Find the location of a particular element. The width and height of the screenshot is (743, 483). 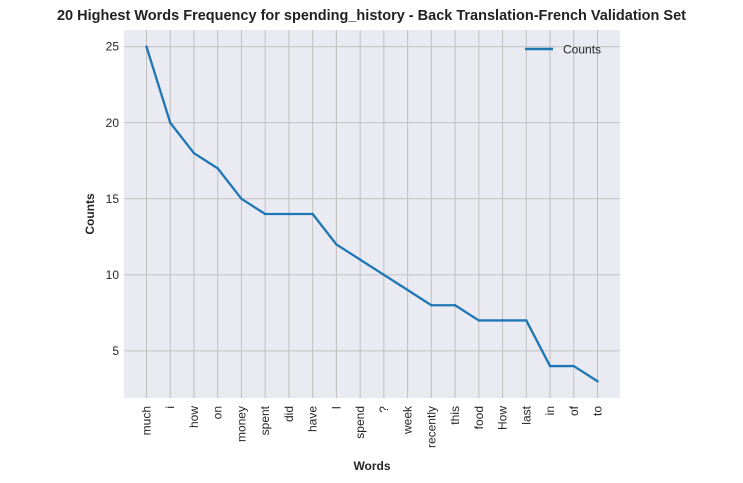

x-tick-label: this is located at coordinates (455, 415).